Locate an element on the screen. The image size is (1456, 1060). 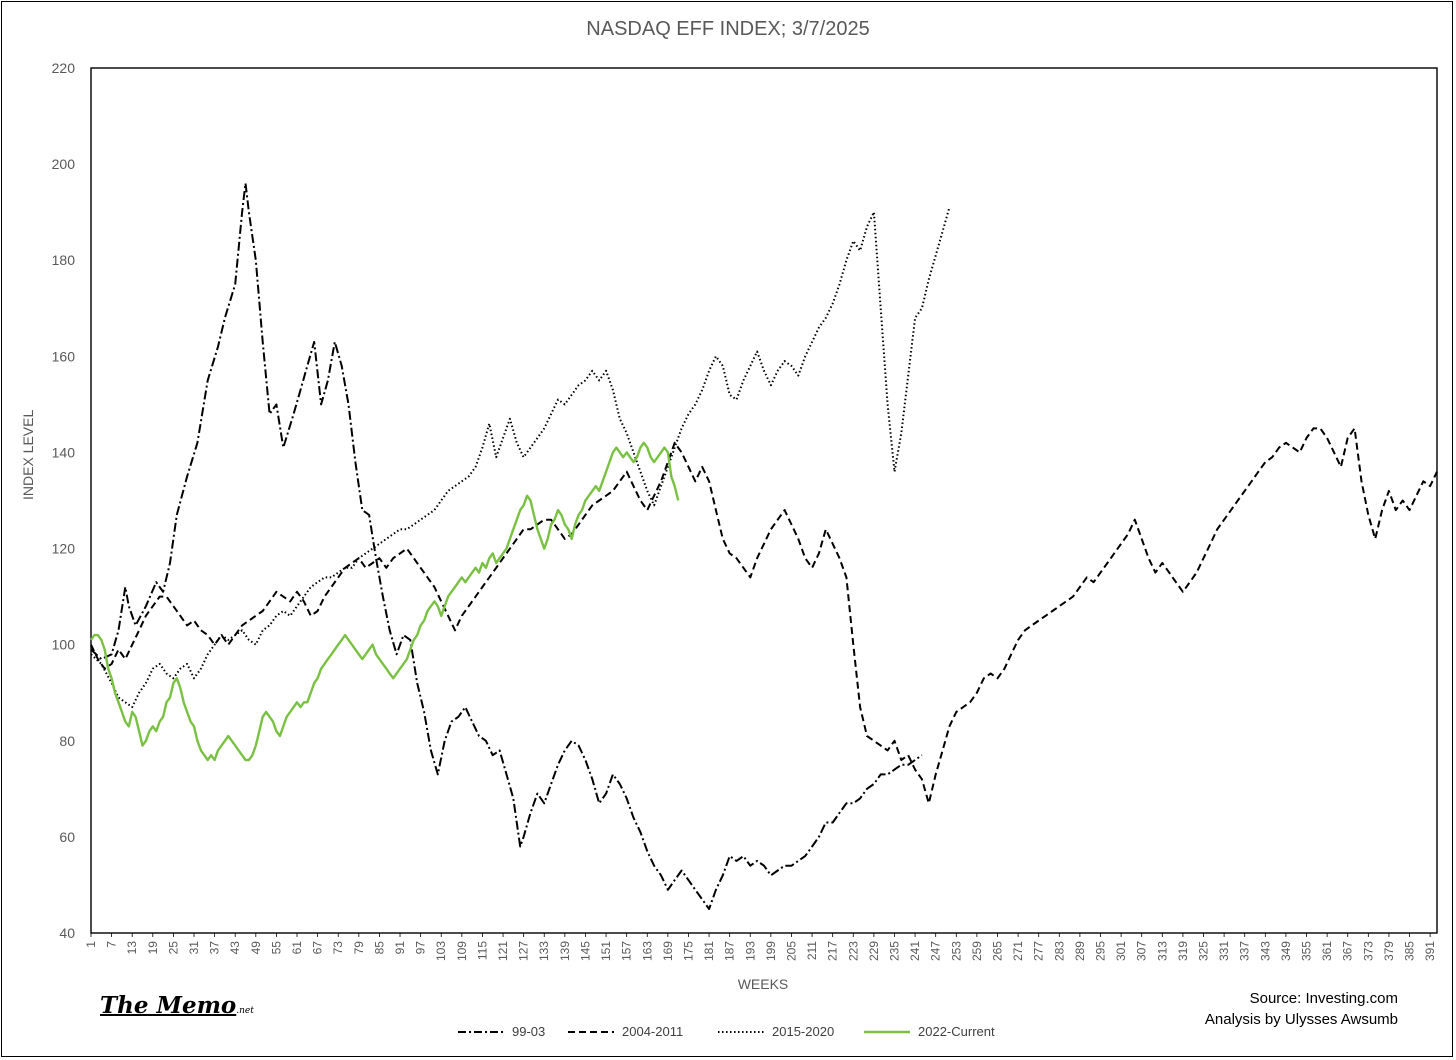
x-tick-label: 307 is located at coordinates (1142, 951).